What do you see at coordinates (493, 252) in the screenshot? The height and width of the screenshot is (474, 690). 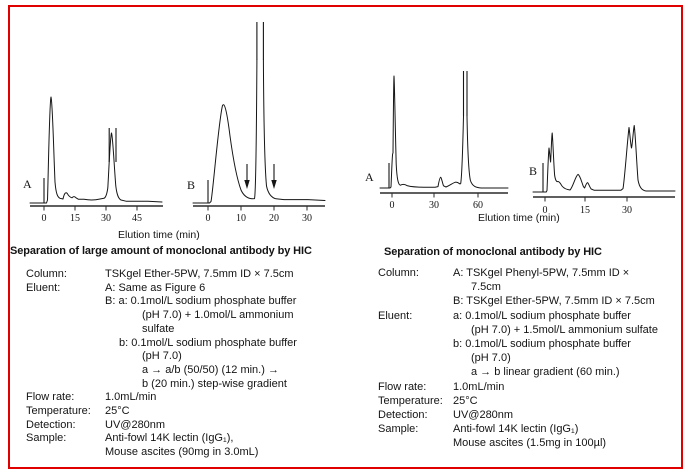 I see `figure-title-right: Separation of monoclonal antibody by HIC` at bounding box center [493, 252].